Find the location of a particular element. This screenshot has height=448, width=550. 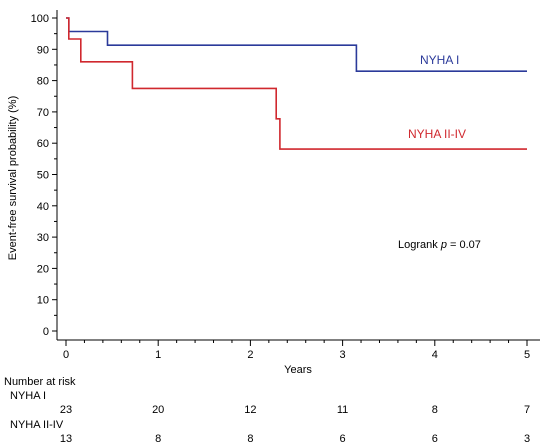

series-label-nyha-i: NYHA I is located at coordinates (439, 60).